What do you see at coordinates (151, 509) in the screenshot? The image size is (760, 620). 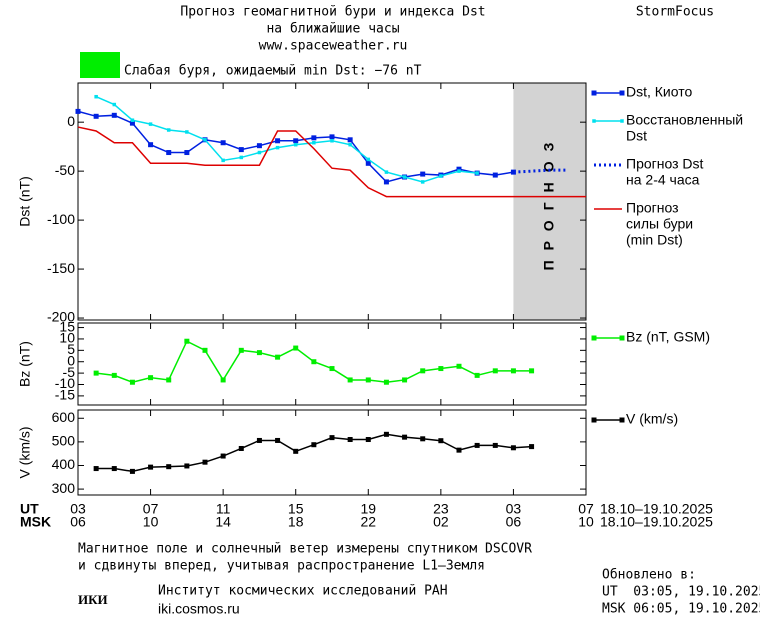 I see `x-tick-label: 07` at bounding box center [151, 509].